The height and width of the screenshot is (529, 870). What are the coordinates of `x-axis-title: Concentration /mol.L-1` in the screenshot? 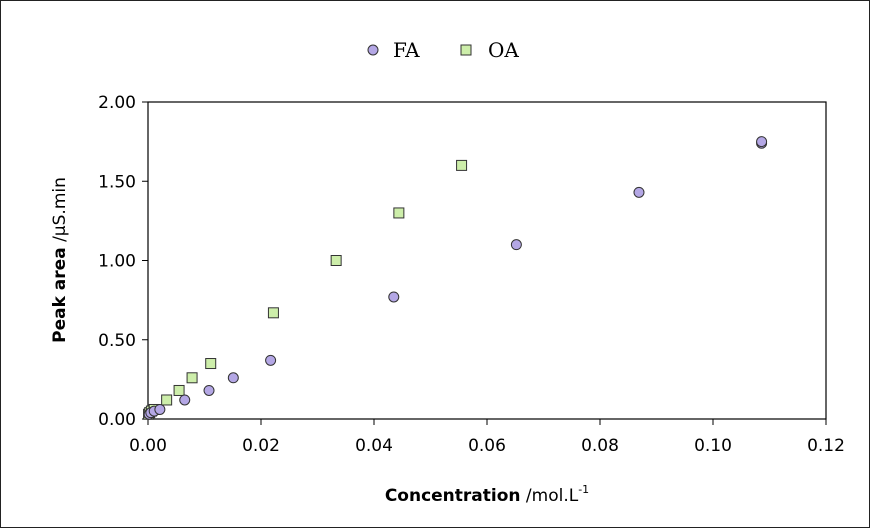 It's located at (487, 494).